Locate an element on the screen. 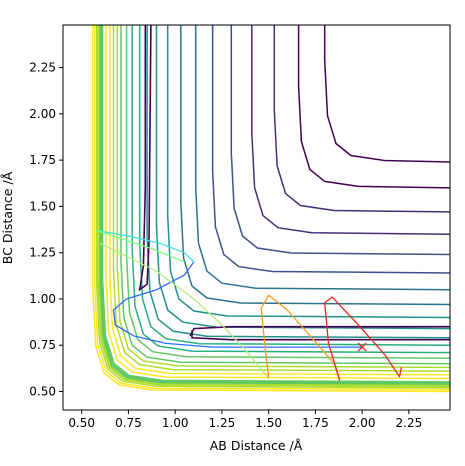 This screenshot has height=466, width=465. y-ticks: 0.50 0.75 1.00 1.25 1.50 1.75 2.00 2.25 is located at coordinates (46, 229).